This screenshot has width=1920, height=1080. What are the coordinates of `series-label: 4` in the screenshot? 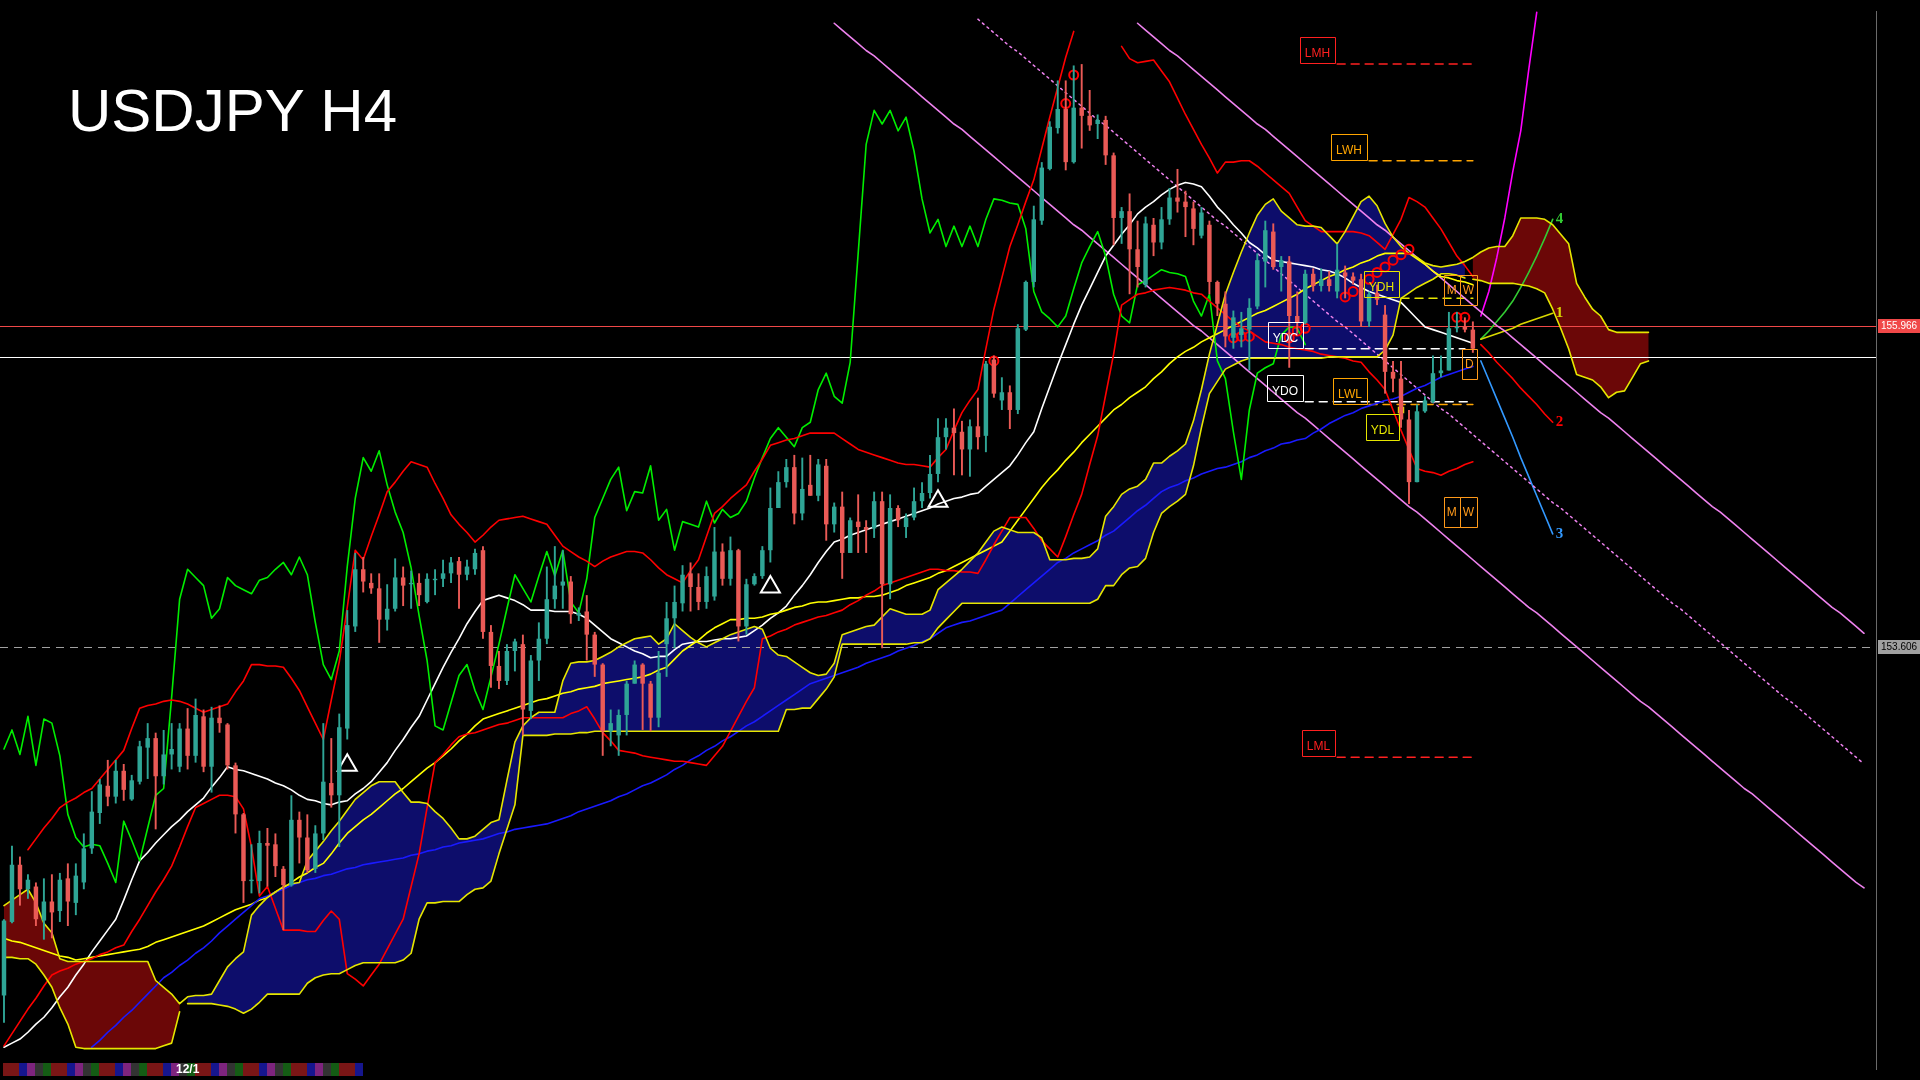 It's located at (1559, 218).